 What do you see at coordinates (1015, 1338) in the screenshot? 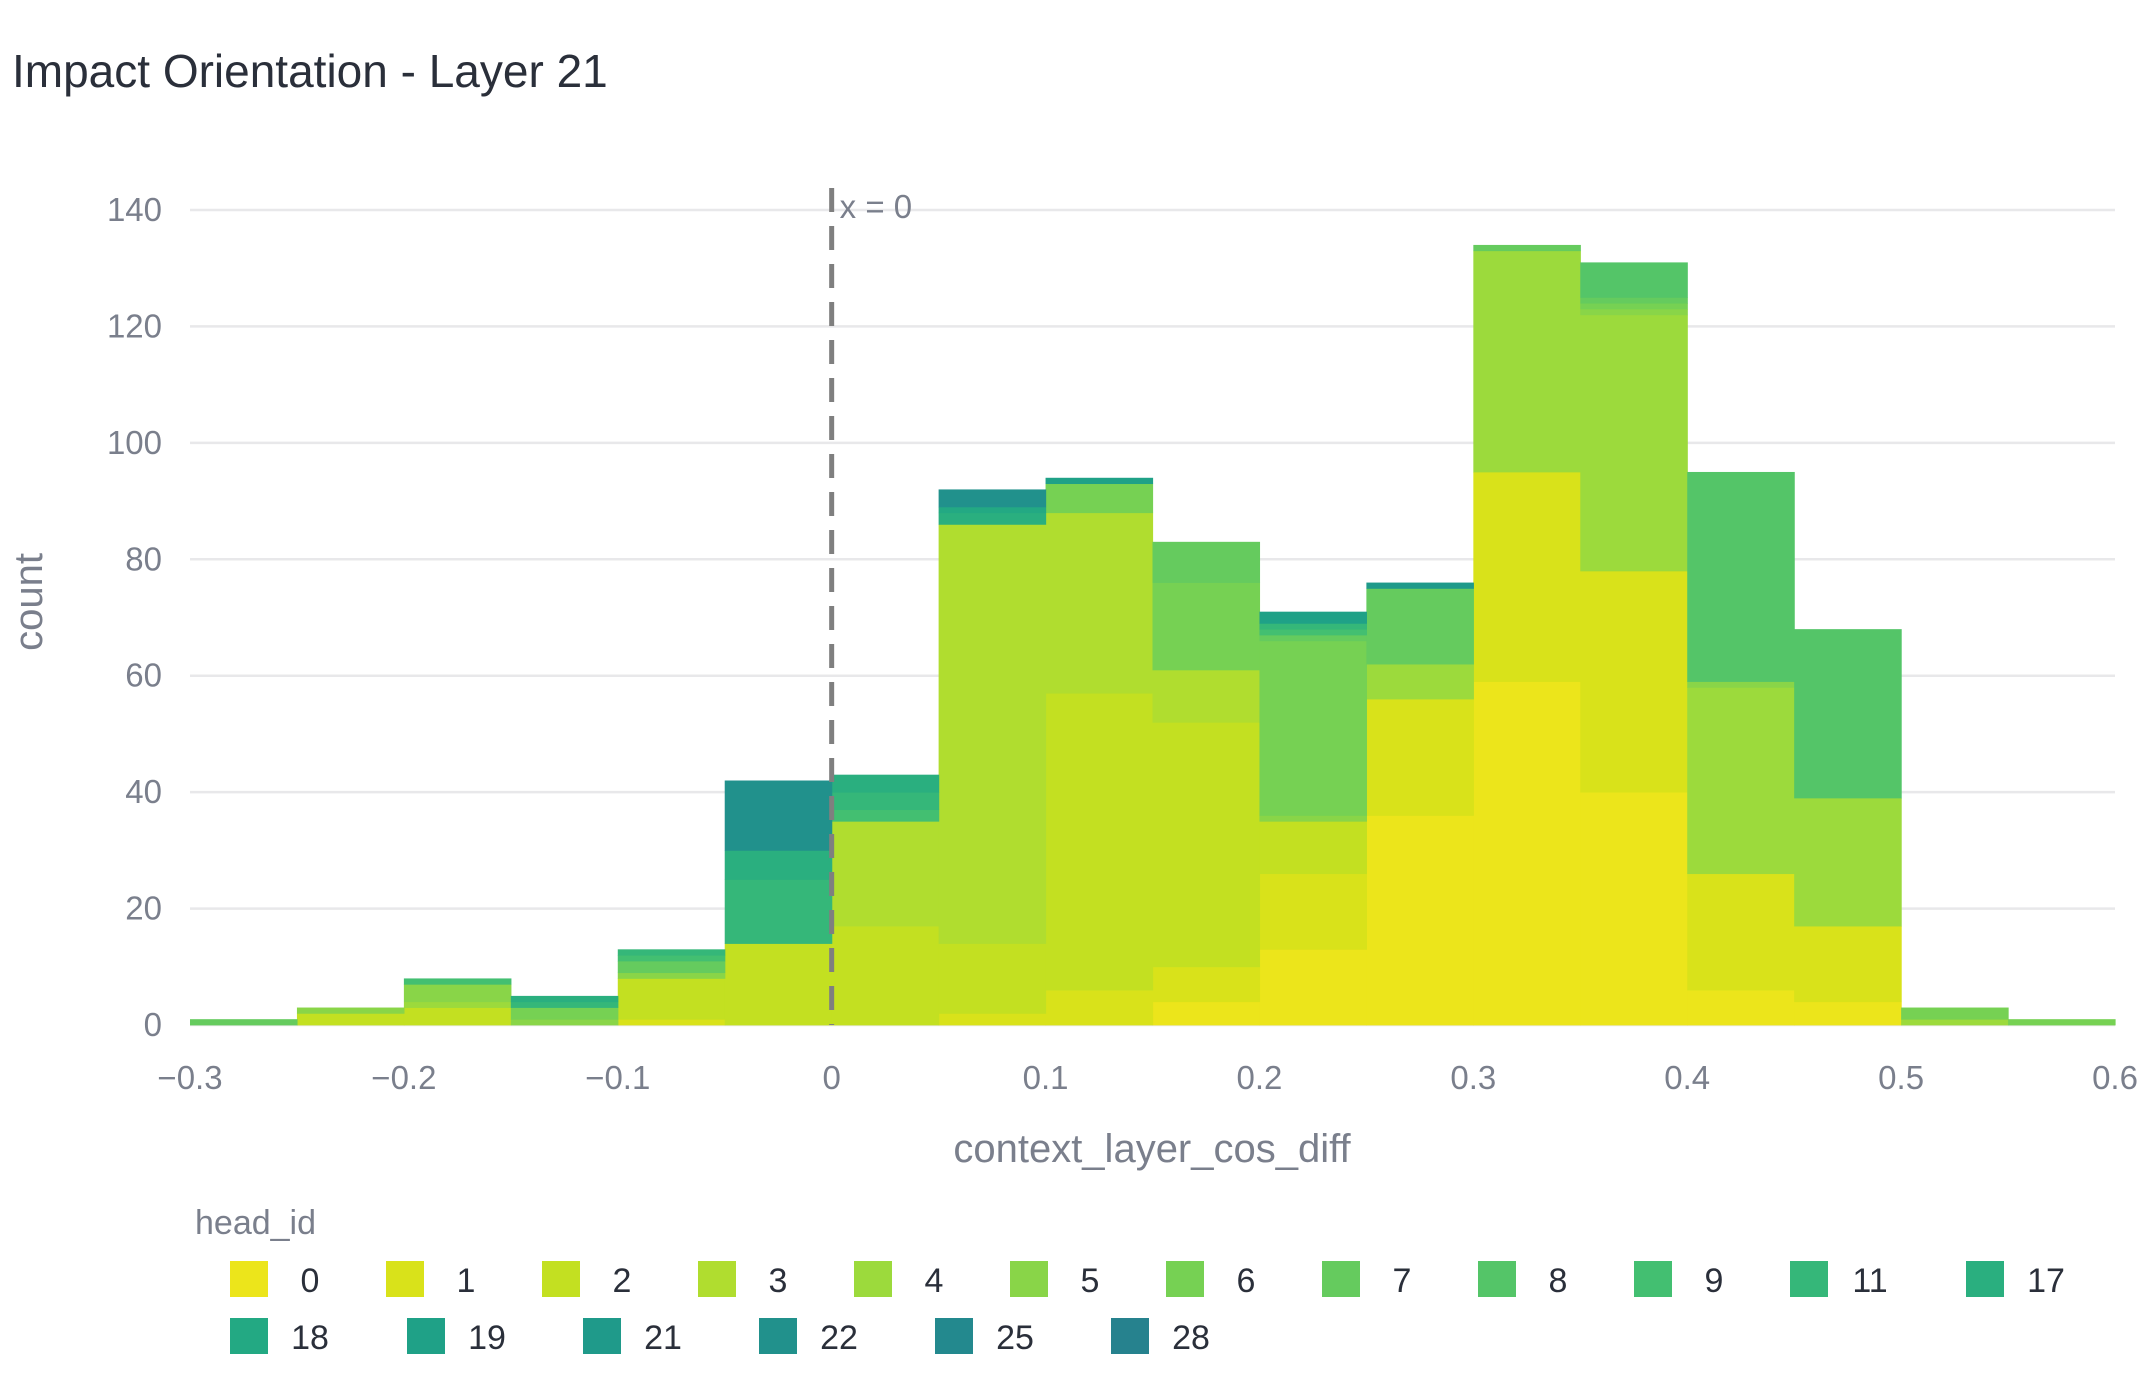
I see `legend-label-head-25: 25` at bounding box center [1015, 1338].